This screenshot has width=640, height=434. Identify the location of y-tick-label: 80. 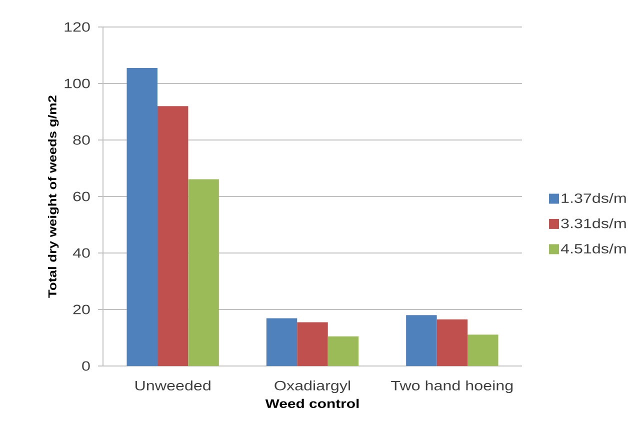
(81, 140).